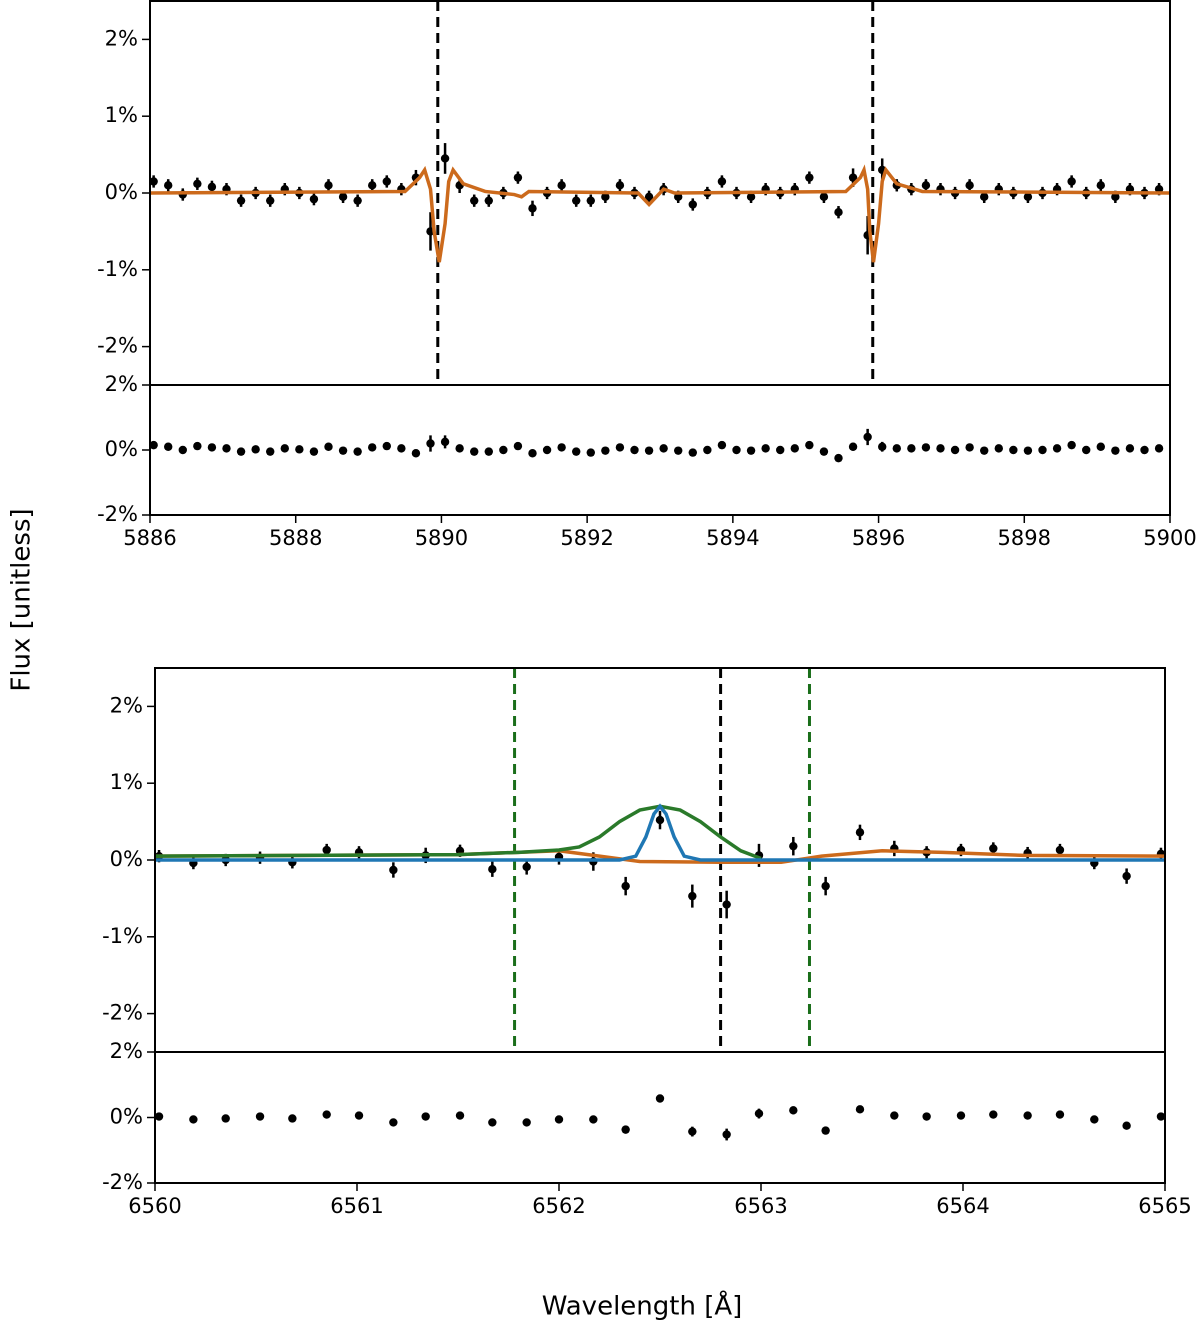 This screenshot has height=1333, width=1200. What do you see at coordinates (117, 269) in the screenshot?
I see `y-tick-label: -1%` at bounding box center [117, 269].